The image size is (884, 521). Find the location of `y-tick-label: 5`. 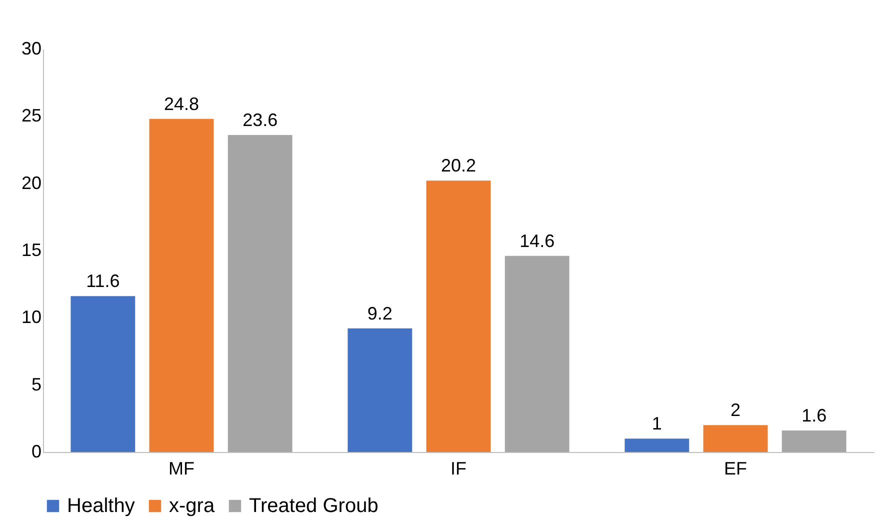

y-tick-label: 5 is located at coordinates (36, 384).